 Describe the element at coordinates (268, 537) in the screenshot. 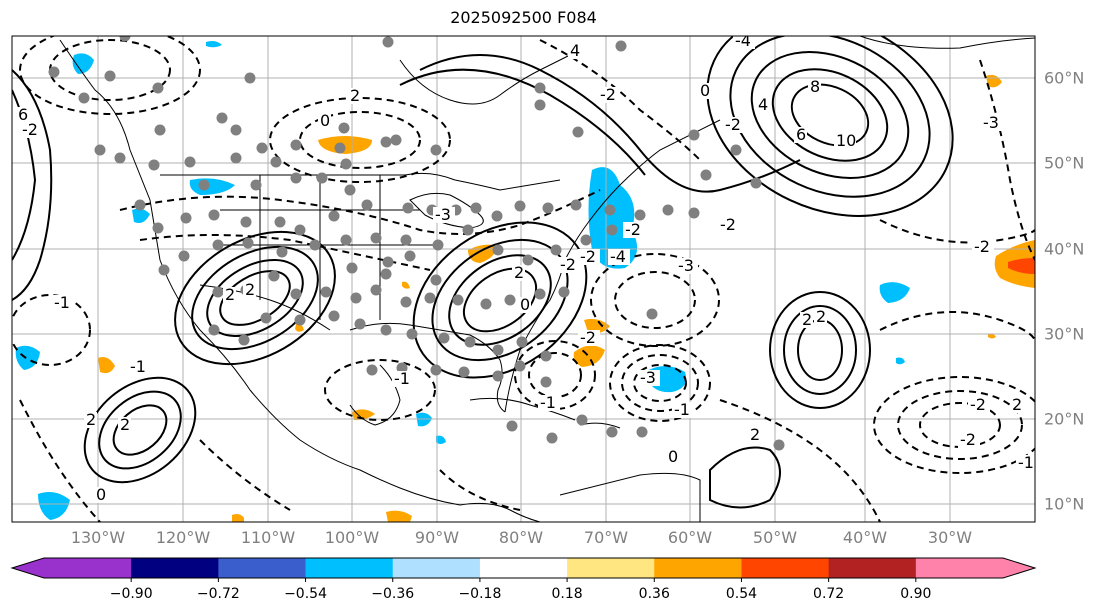

I see `longitude-label: 110°W` at that location.